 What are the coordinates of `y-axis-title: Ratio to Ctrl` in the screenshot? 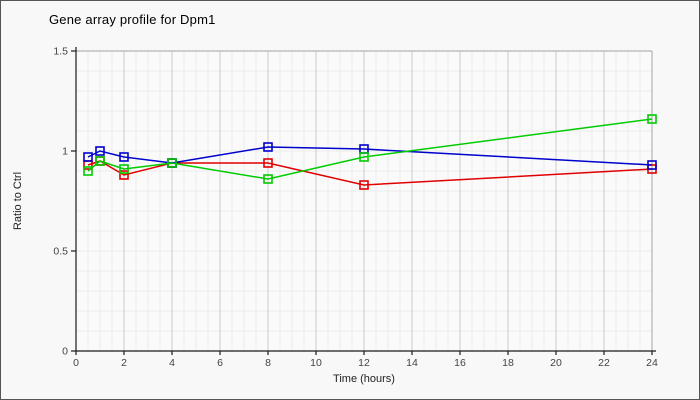 It's located at (18, 201).